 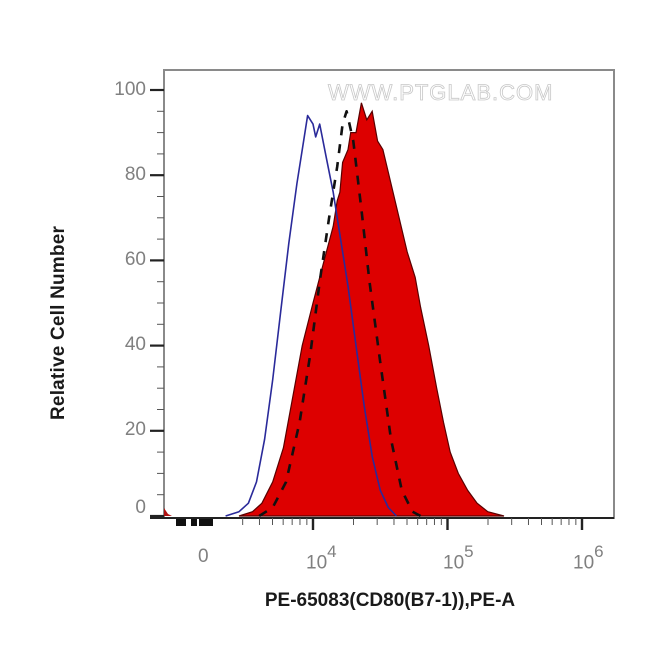 What do you see at coordinates (130, 89) in the screenshot?
I see `y-tick-100: 100` at bounding box center [130, 89].